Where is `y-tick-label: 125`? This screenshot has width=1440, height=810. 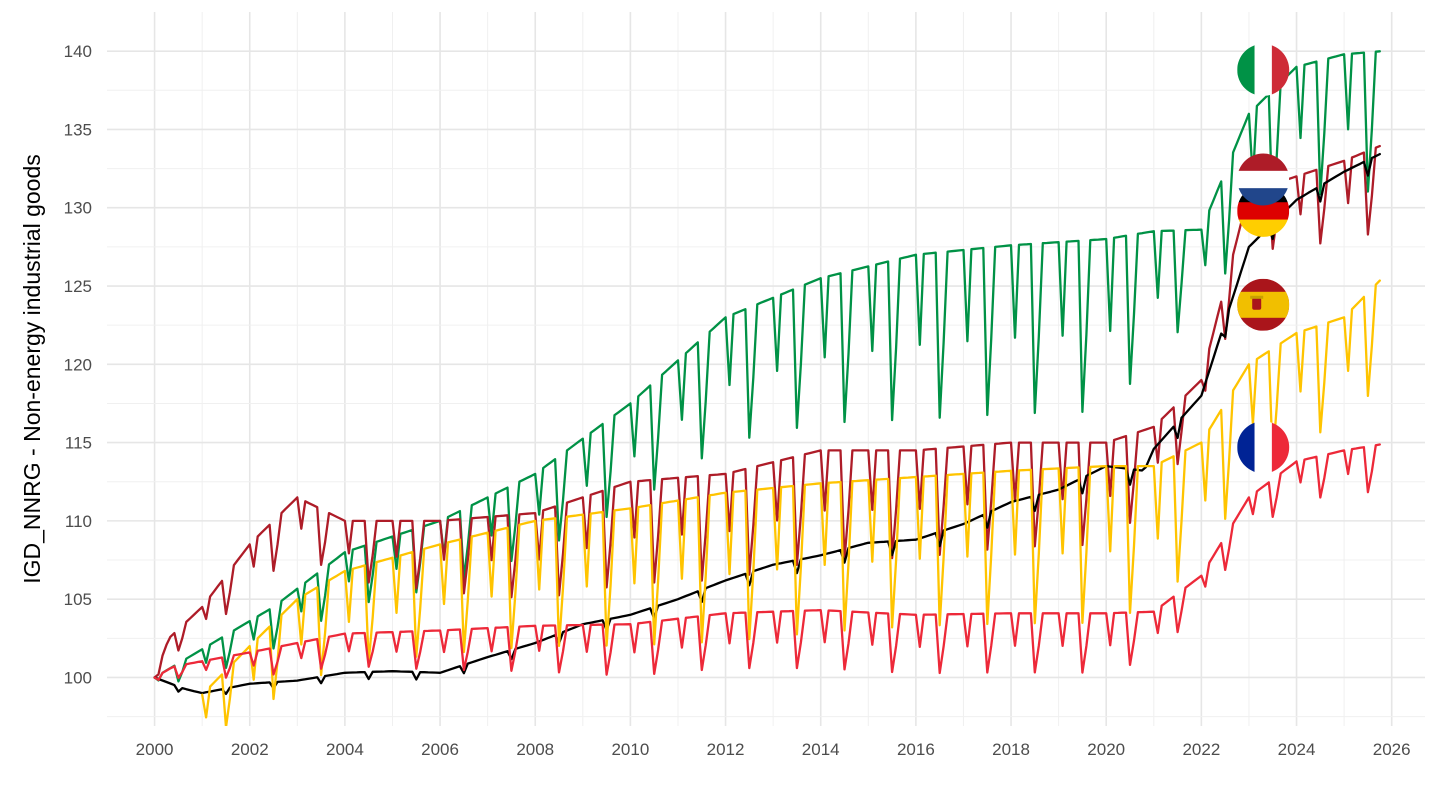 y-tick-label: 125 is located at coordinates (78, 286).